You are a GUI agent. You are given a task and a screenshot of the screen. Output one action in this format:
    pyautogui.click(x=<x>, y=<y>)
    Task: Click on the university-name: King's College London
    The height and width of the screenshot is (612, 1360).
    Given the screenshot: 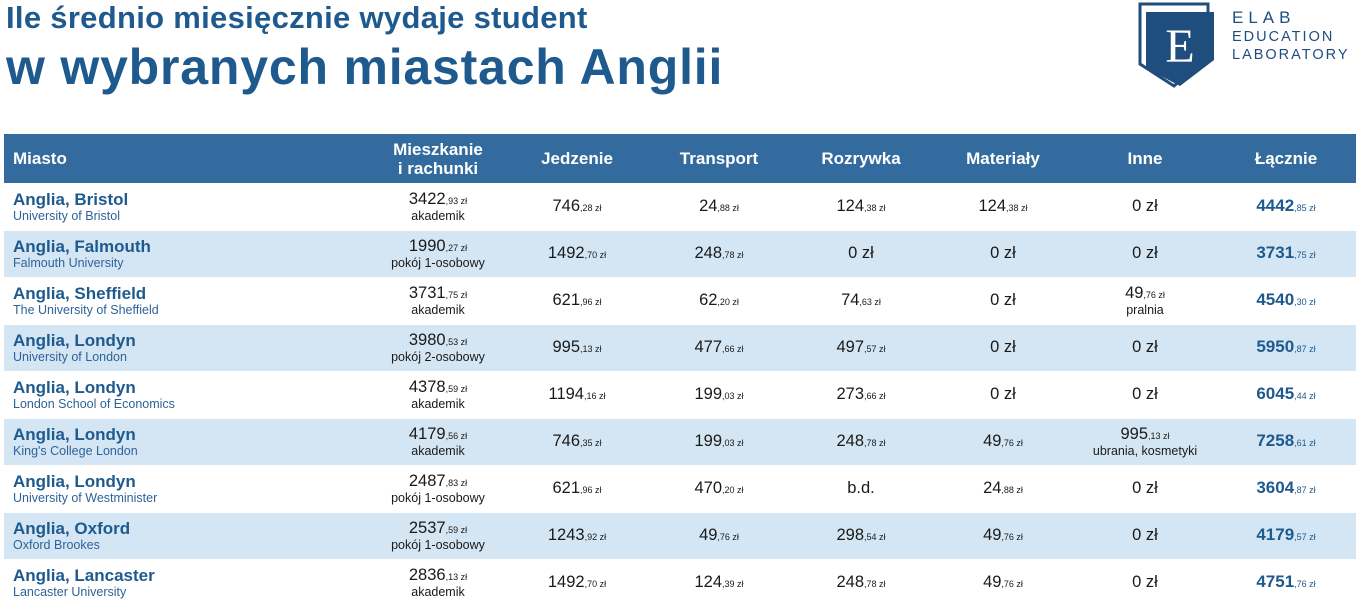 What is the action you would take?
    pyautogui.click(x=75, y=451)
    